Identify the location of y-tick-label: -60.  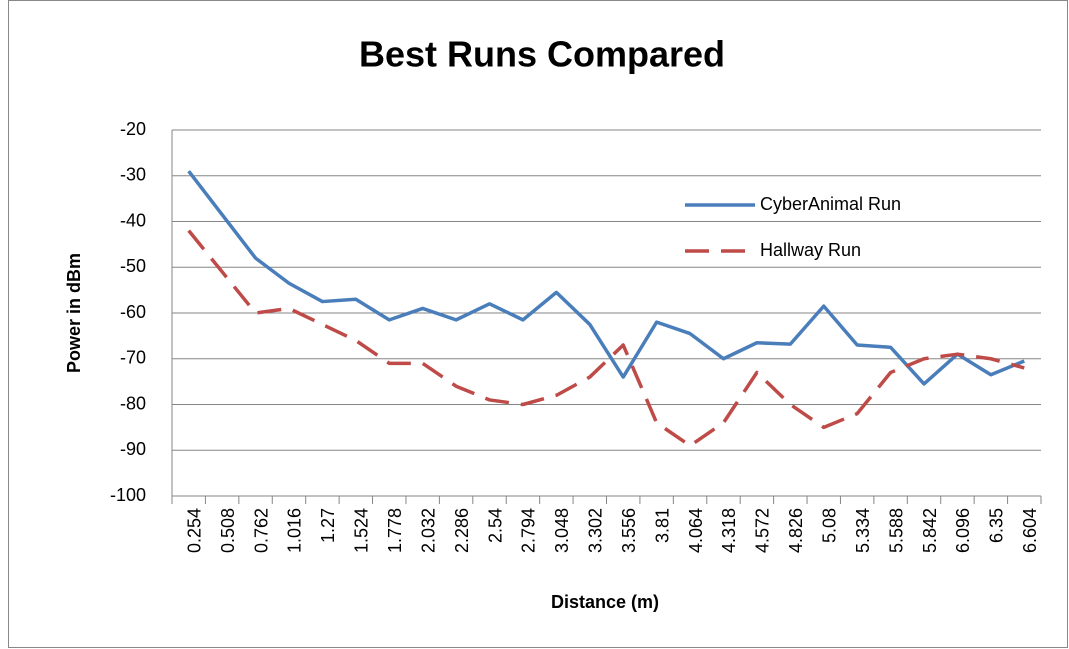
(133, 312).